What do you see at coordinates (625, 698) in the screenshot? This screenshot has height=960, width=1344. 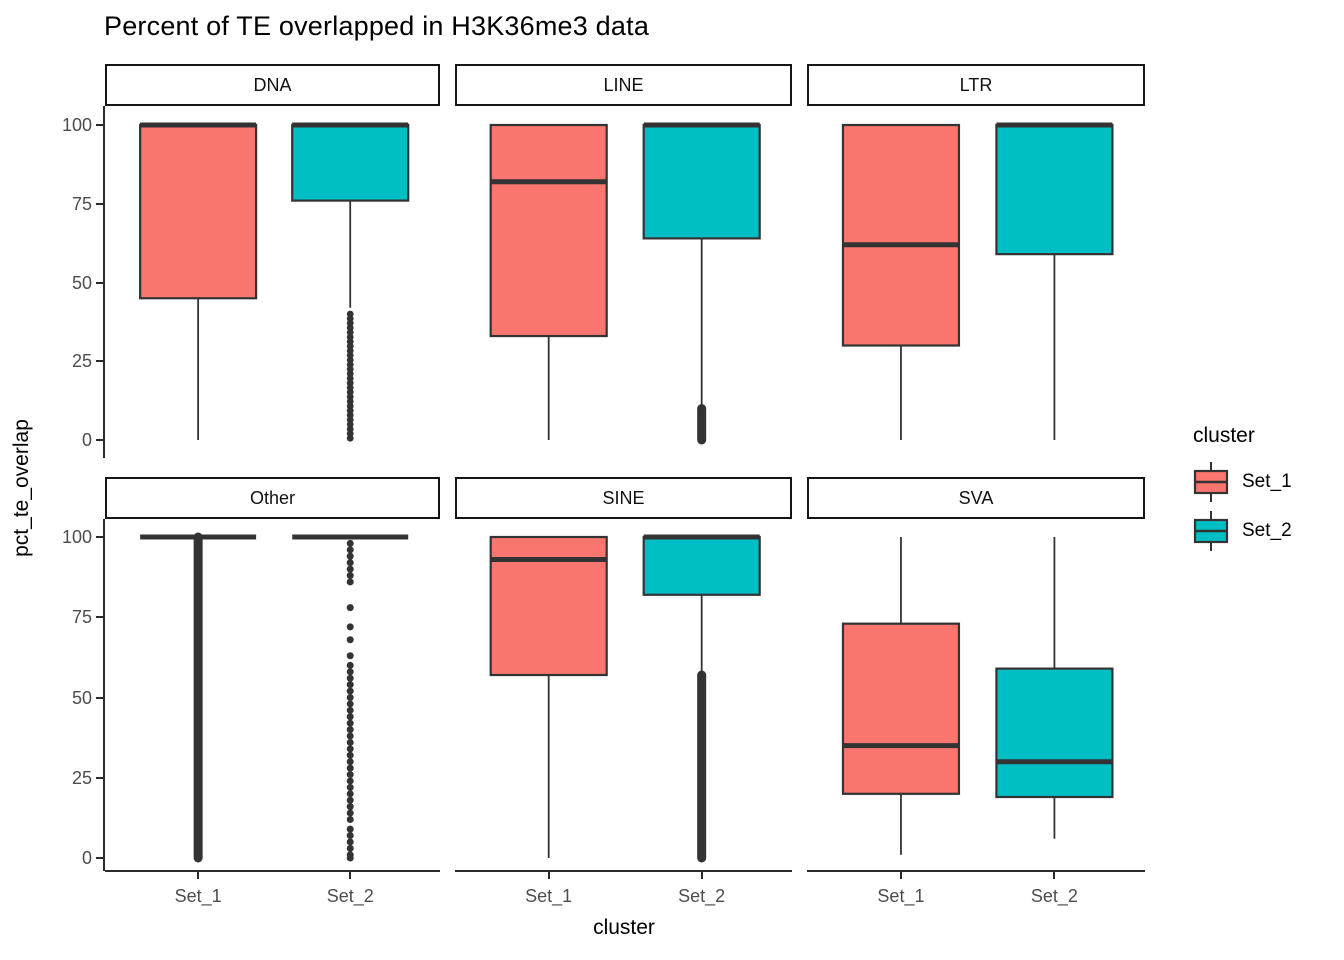 I see `facet-panel-sine` at bounding box center [625, 698].